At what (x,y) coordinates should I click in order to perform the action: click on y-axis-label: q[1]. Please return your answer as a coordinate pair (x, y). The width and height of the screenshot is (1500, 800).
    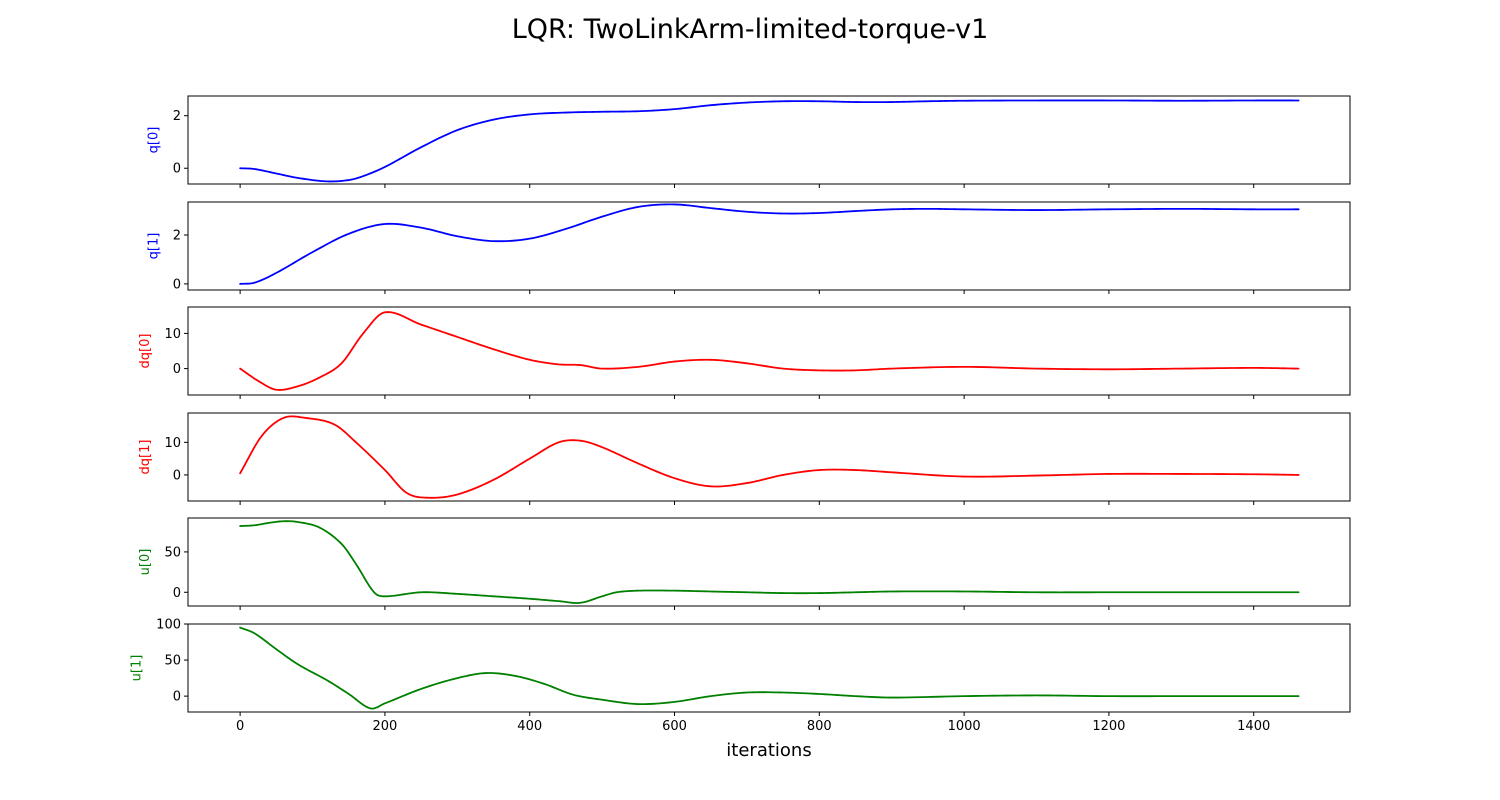
    Looking at the image, I should click on (154, 246).